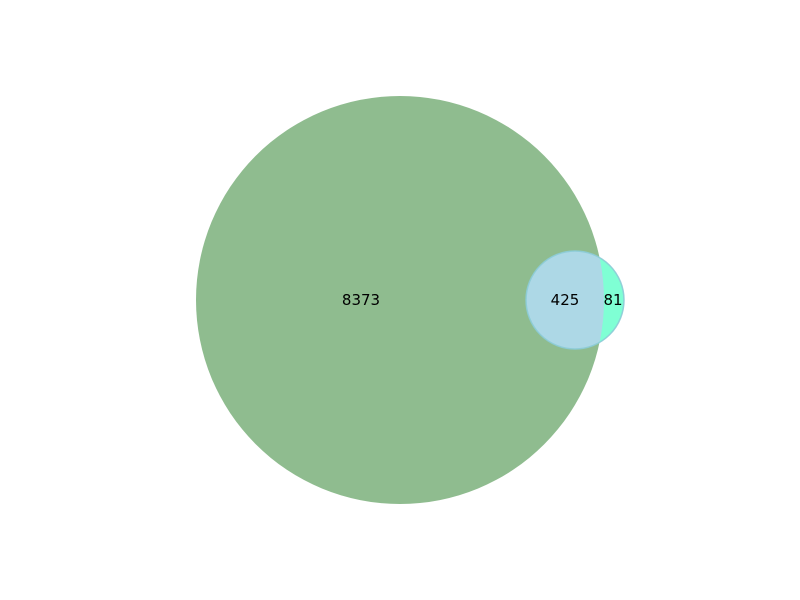 This screenshot has height=600, width=800. I want to click on region-label-only-b: 81, so click(612, 300).